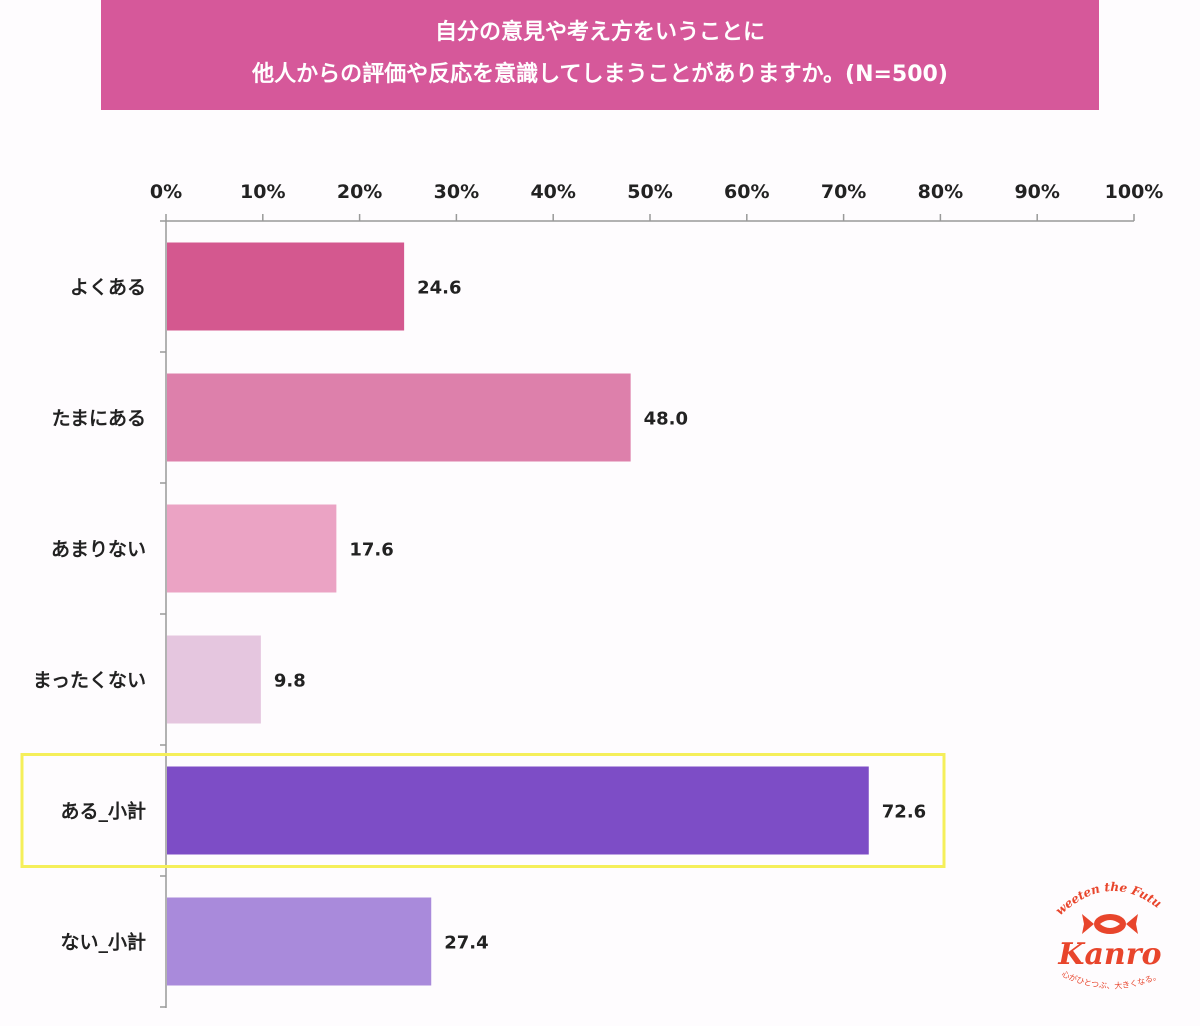 The width and height of the screenshot is (1200, 1026). I want to click on x-tick-label: 20%, so click(359, 192).